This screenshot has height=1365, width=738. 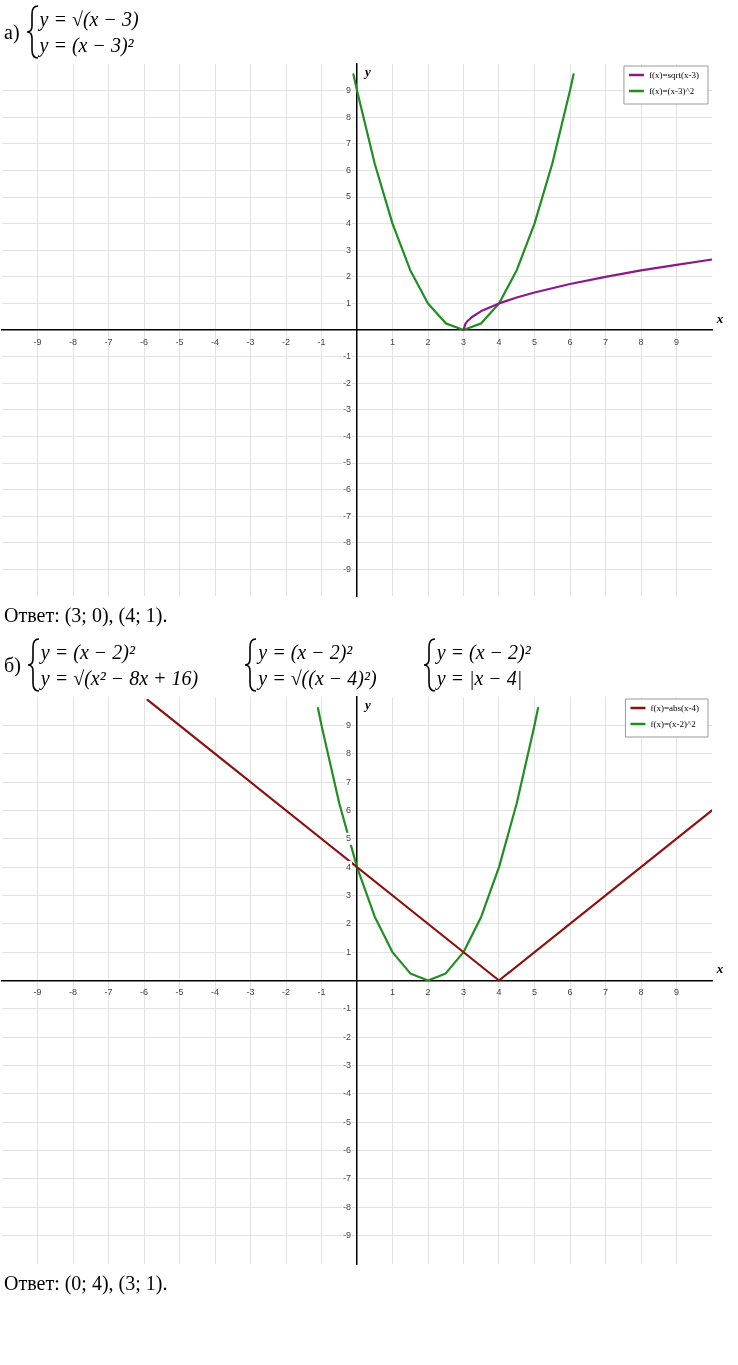 I want to click on legend-label: f(x)=(x-2)^2, so click(x=673, y=723).